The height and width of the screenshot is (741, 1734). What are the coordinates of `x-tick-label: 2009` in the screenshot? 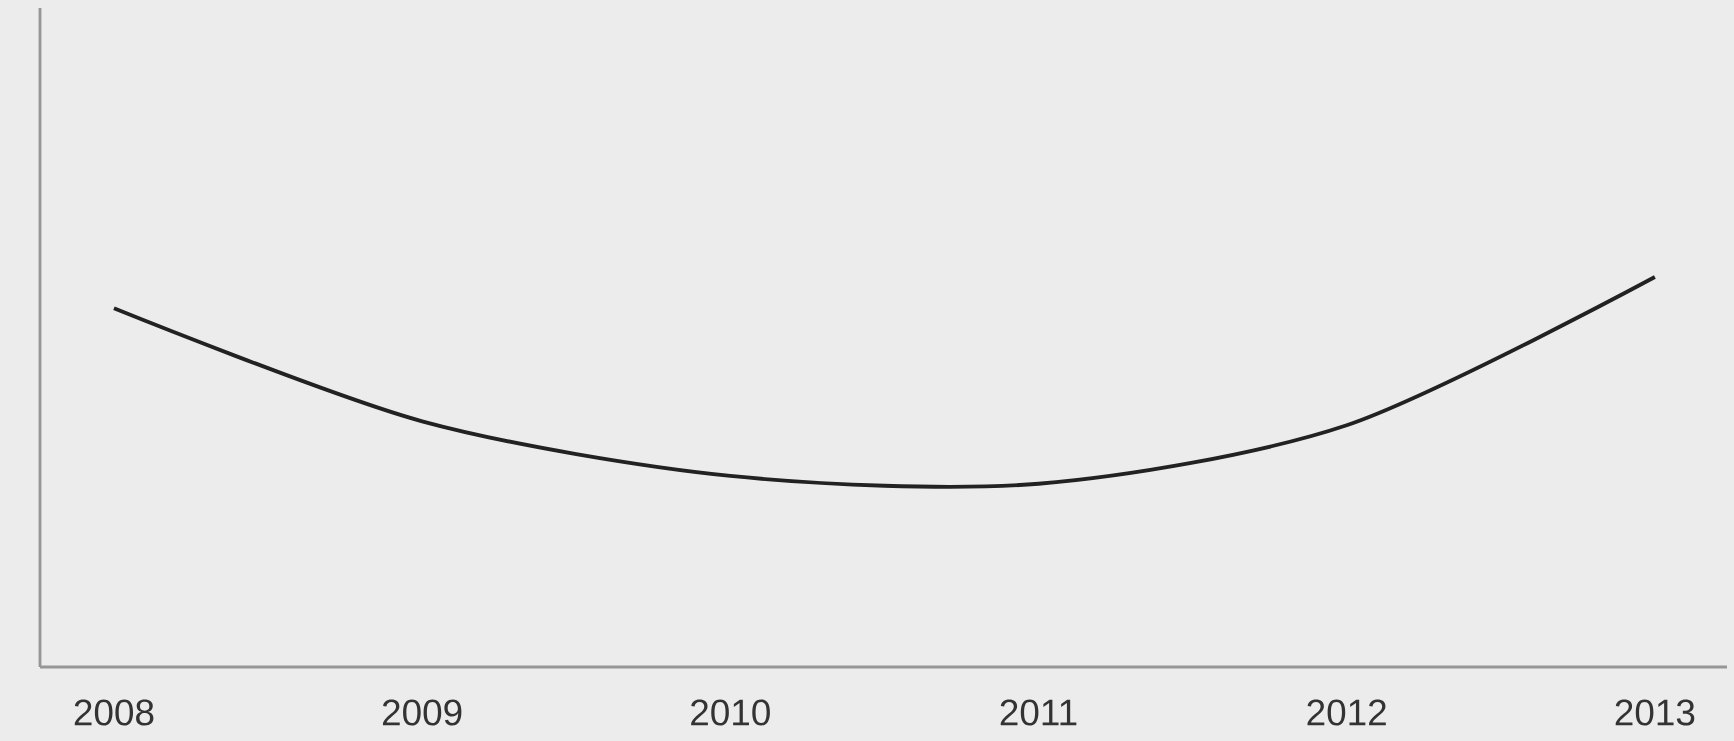 It's located at (422, 712).